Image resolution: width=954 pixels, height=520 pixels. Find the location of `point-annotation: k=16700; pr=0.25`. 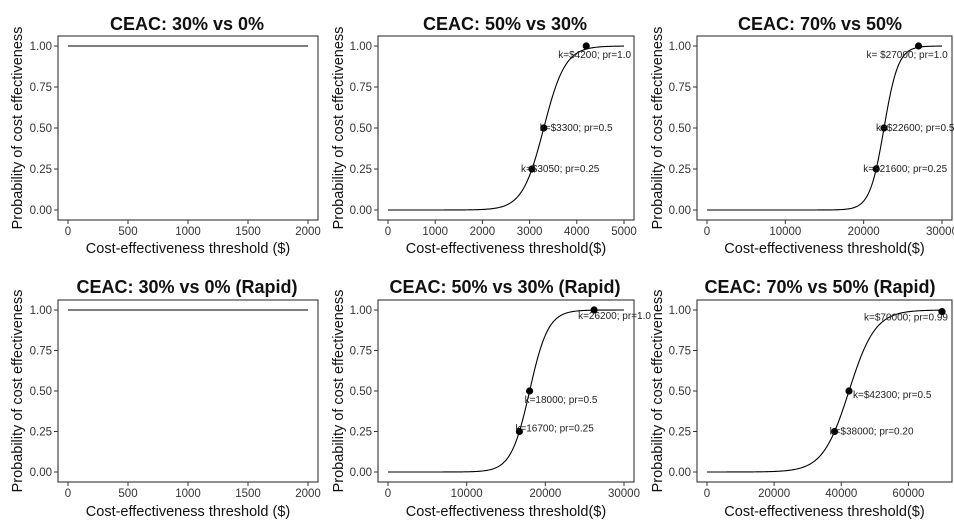

point-annotation: k=16700; pr=0.25 is located at coordinates (554, 429).